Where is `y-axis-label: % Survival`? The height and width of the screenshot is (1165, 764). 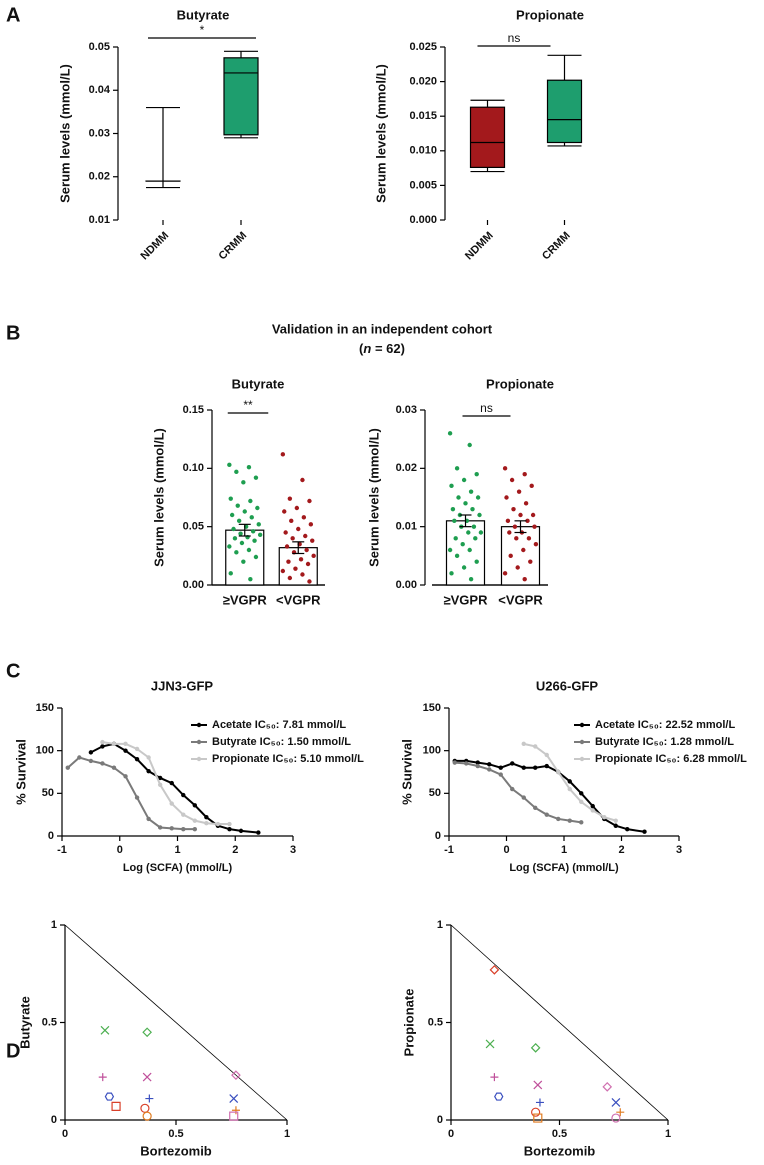
y-axis-label: % Survival is located at coordinates (20, 772).